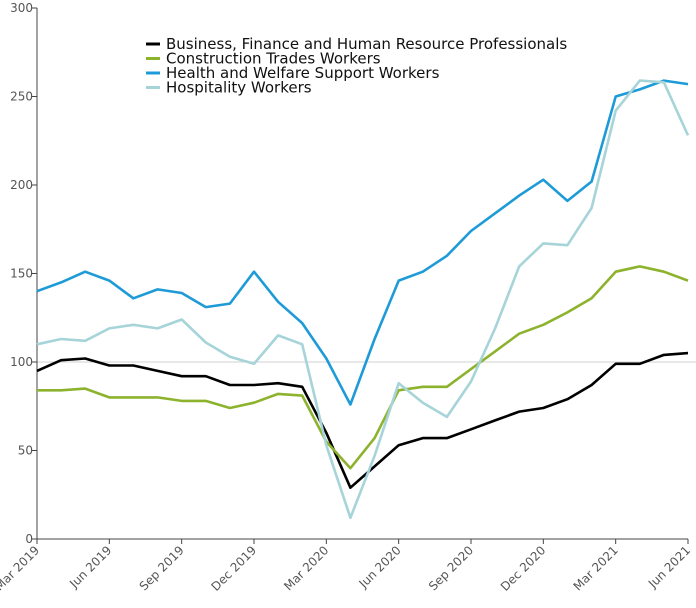 The image size is (696, 608). Describe the element at coordinates (523, 568) in the screenshot. I see `x-tick-label: Dec 2020` at that location.